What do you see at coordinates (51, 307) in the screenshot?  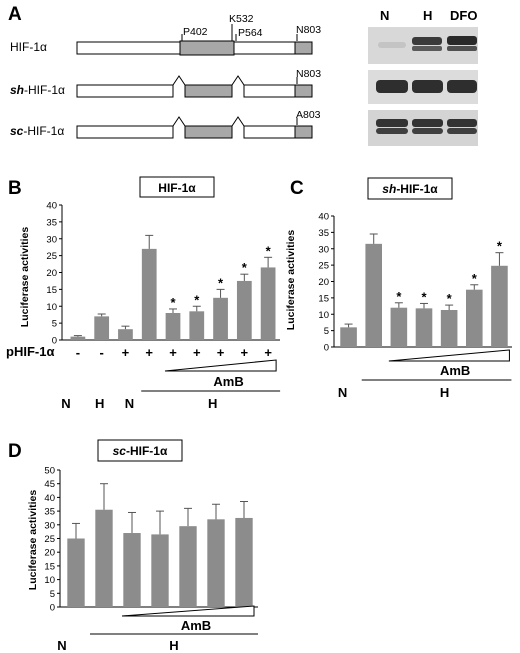 I see `chart-b-y-tick-label: 10` at bounding box center [51, 307].